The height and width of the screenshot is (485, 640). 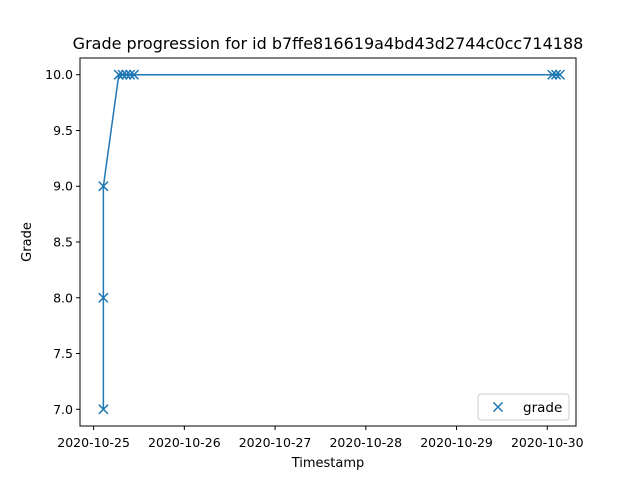 What do you see at coordinates (498, 407) in the screenshot?
I see `legend-marker-icon` at bounding box center [498, 407].